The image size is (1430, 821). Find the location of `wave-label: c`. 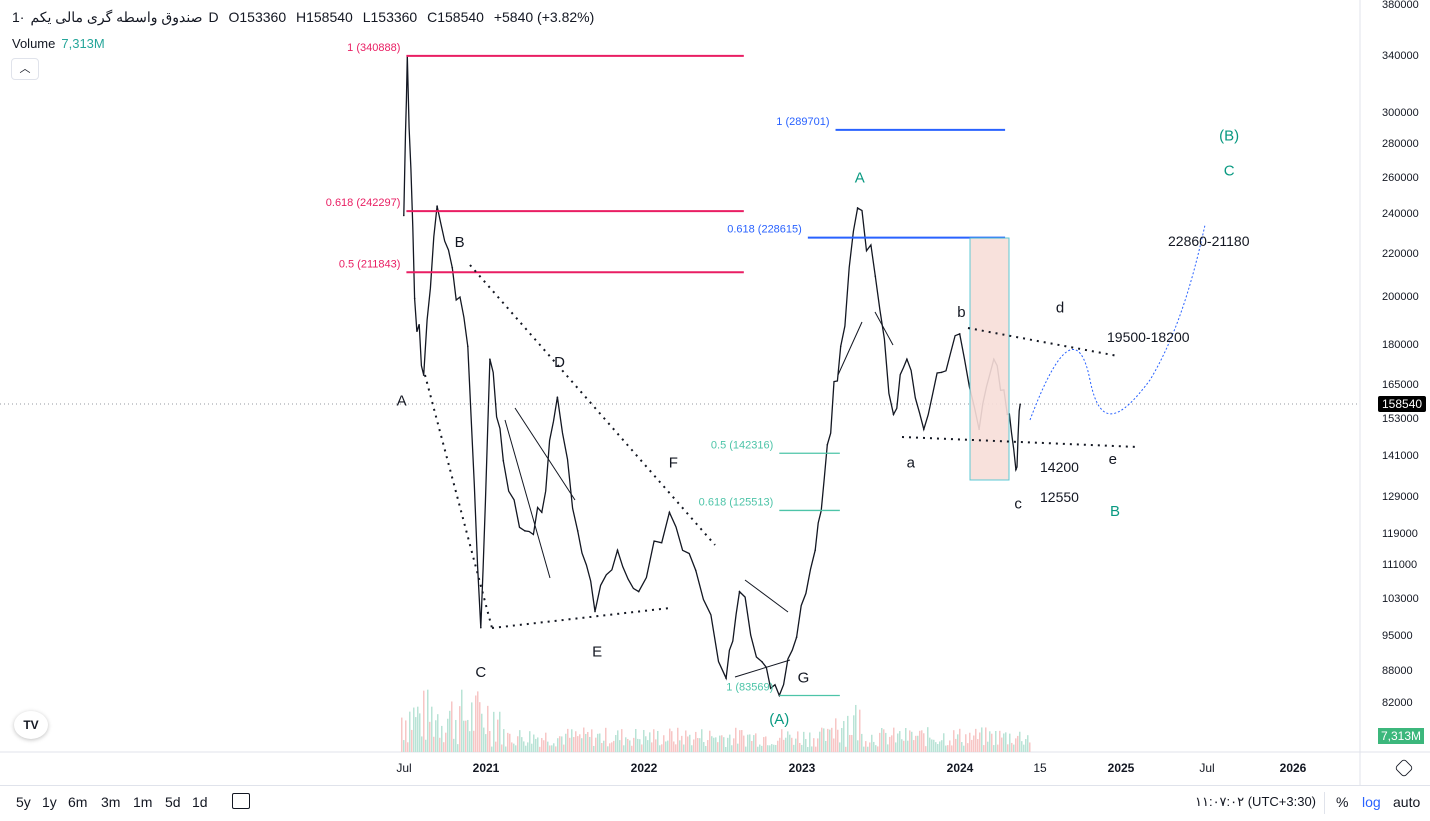

wave-label: c is located at coordinates (1018, 504).